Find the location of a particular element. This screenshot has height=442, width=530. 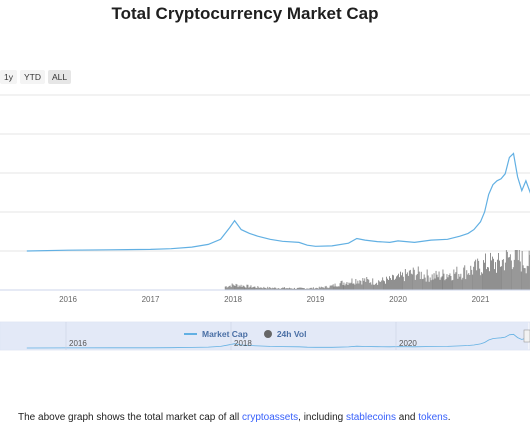

range-button-ytd: YTD is located at coordinates (32, 77).